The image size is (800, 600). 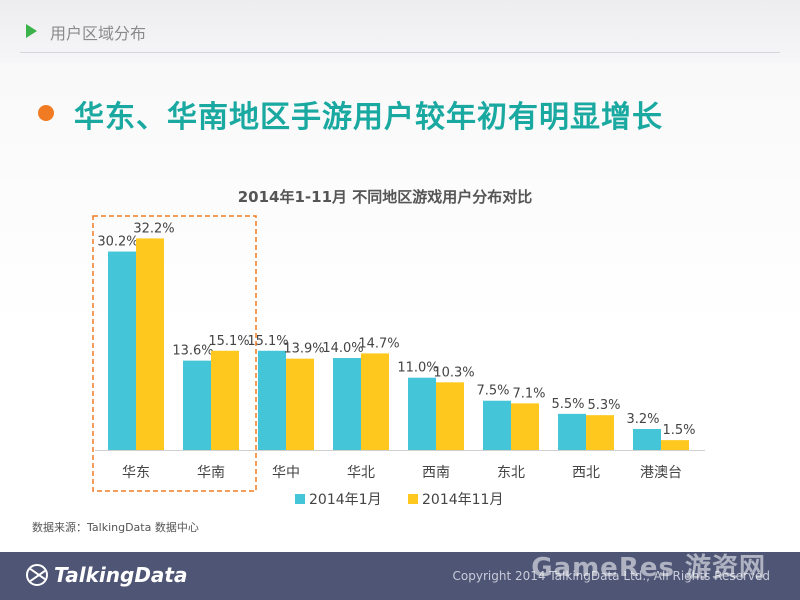 I want to click on headline: 华东、华南地区手游用户较年初有明显增长, so click(x=368, y=117).